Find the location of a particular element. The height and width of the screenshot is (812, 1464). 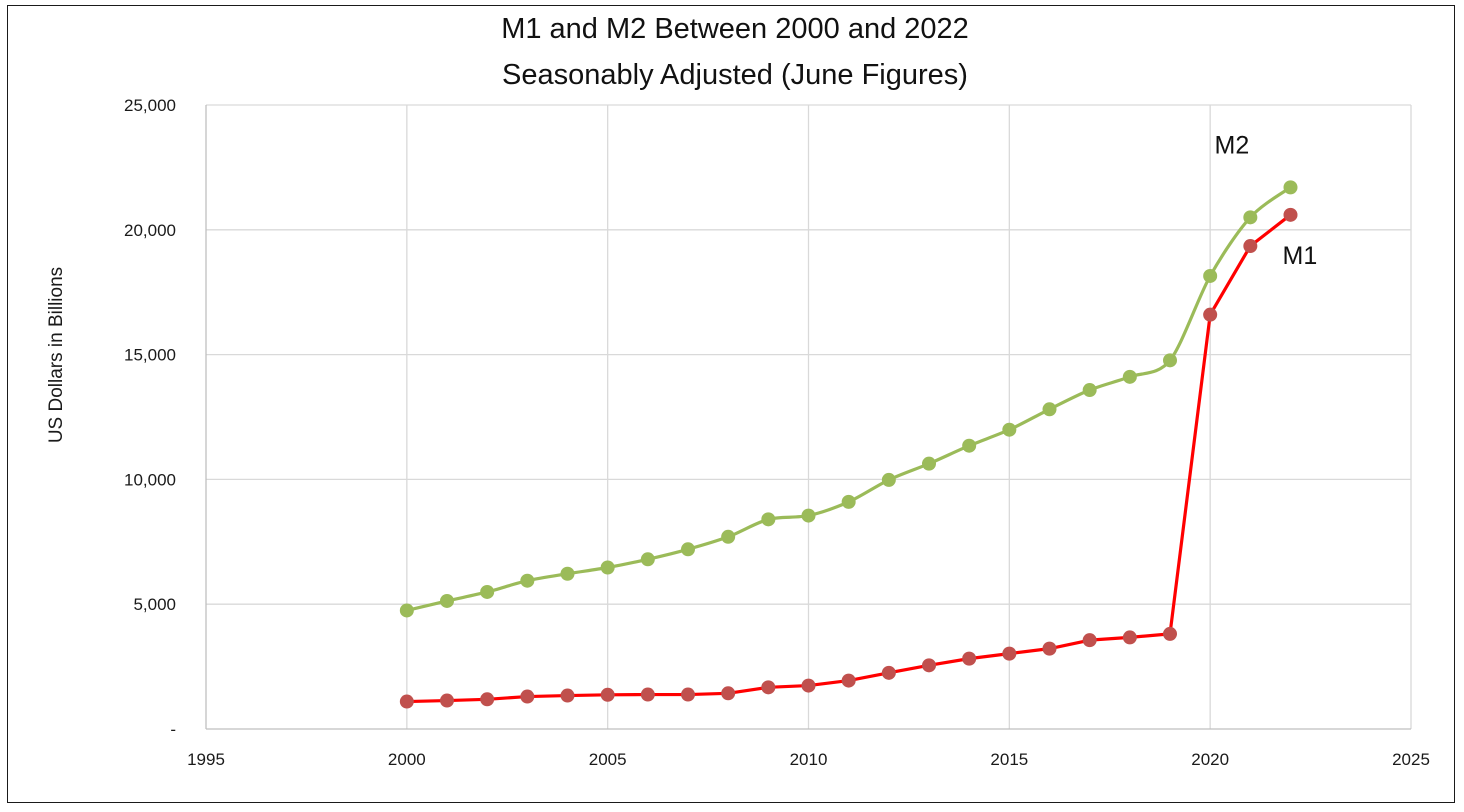

x-tick-label: 1995 is located at coordinates (206, 759).